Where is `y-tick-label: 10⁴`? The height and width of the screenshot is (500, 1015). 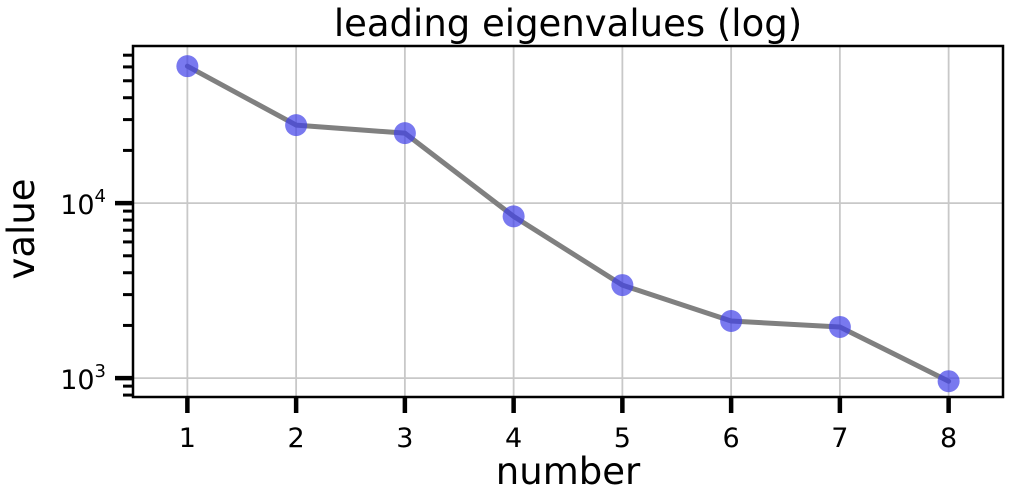 y-tick-label: 10⁴ is located at coordinates (83, 203).